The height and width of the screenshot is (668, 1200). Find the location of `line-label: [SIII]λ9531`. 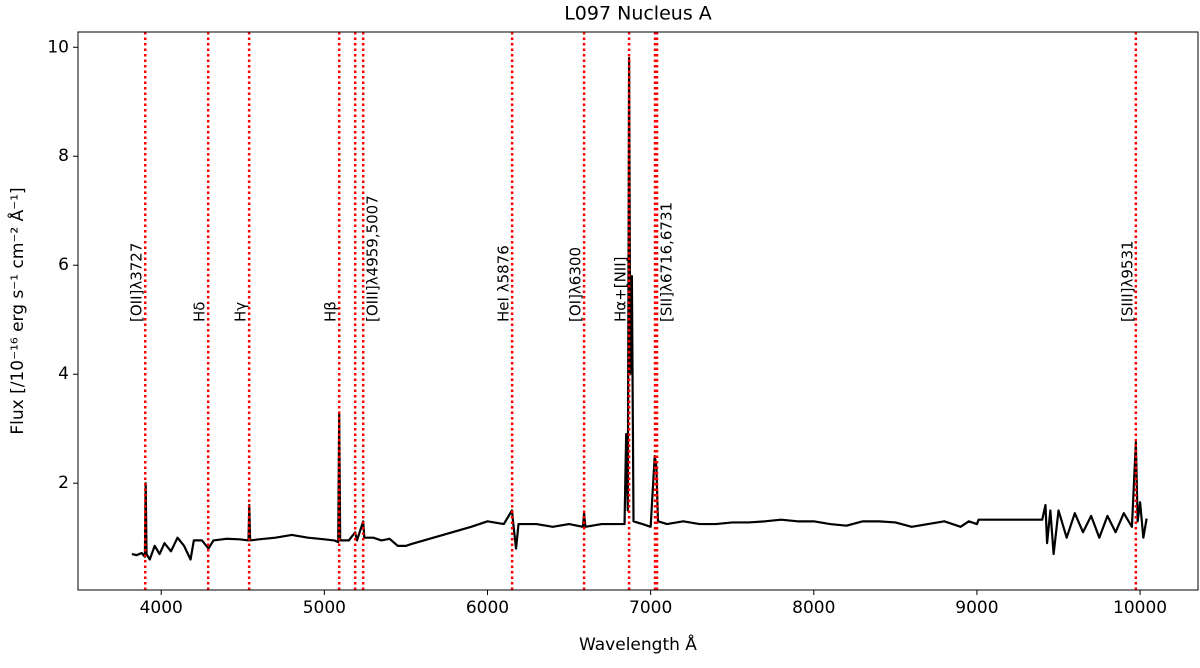

line-label: [SIII]λ9531 is located at coordinates (1127, 281).